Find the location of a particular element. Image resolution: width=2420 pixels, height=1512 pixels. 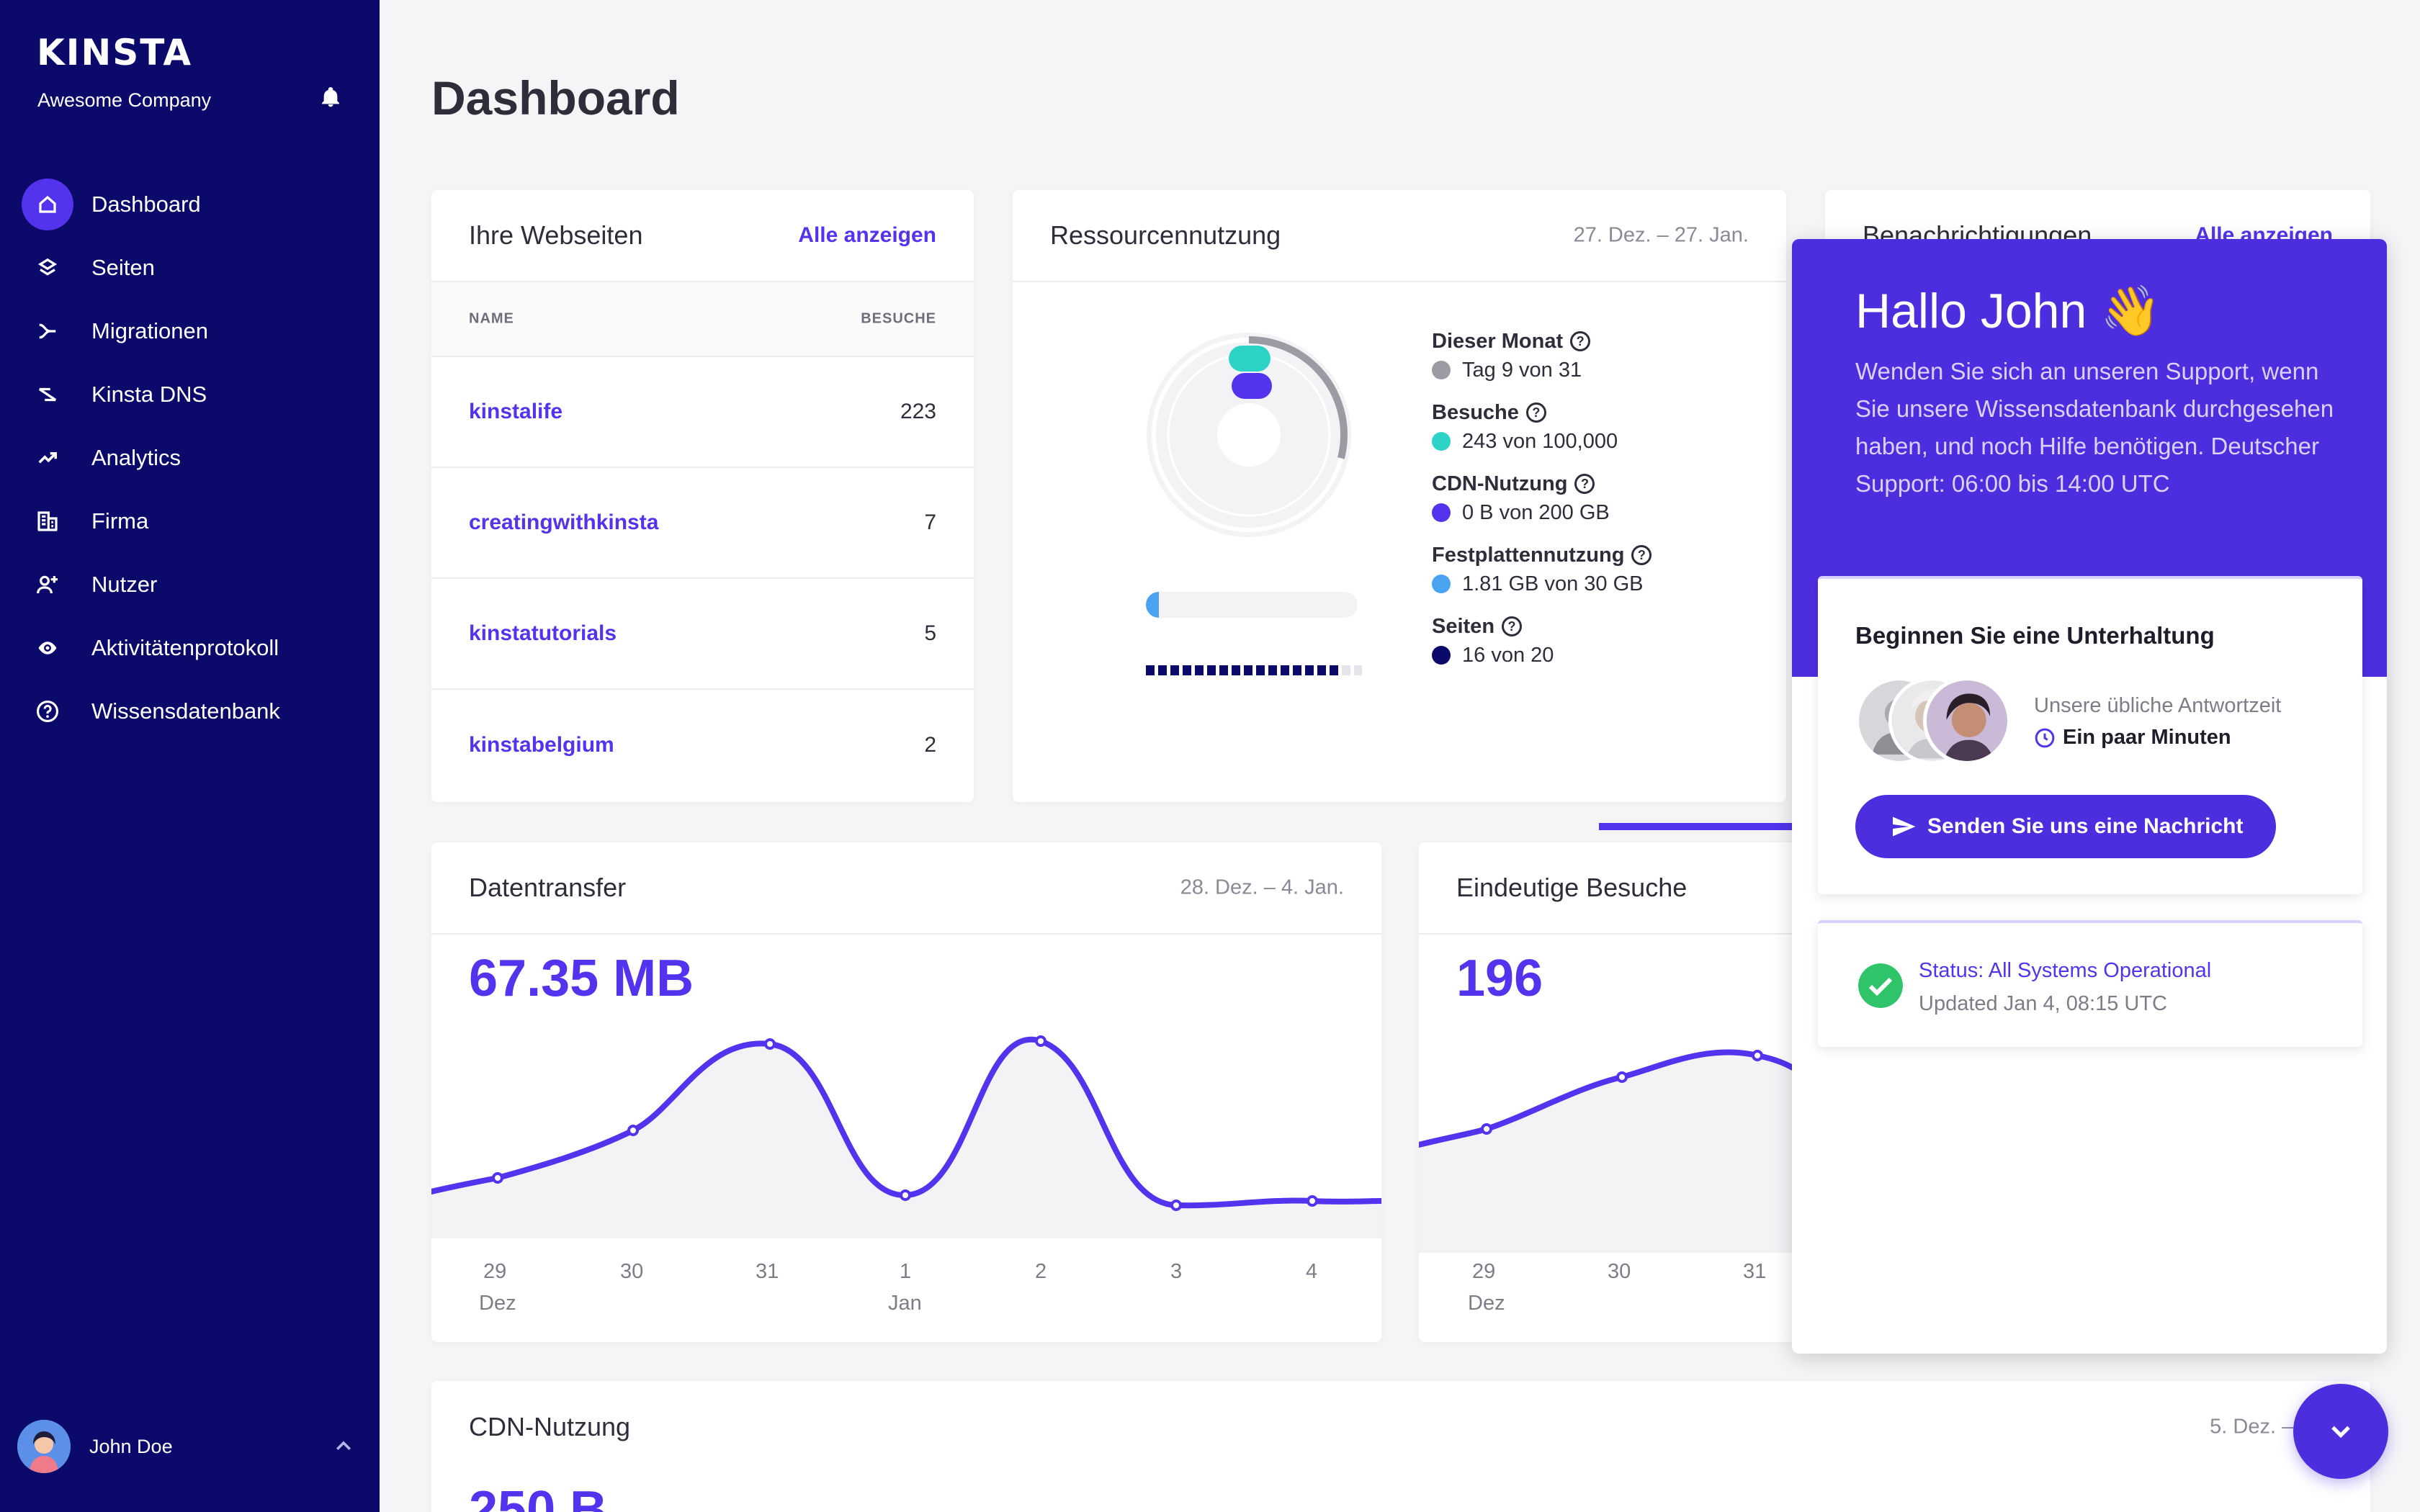

x-label: 3 is located at coordinates (1176, 1271).